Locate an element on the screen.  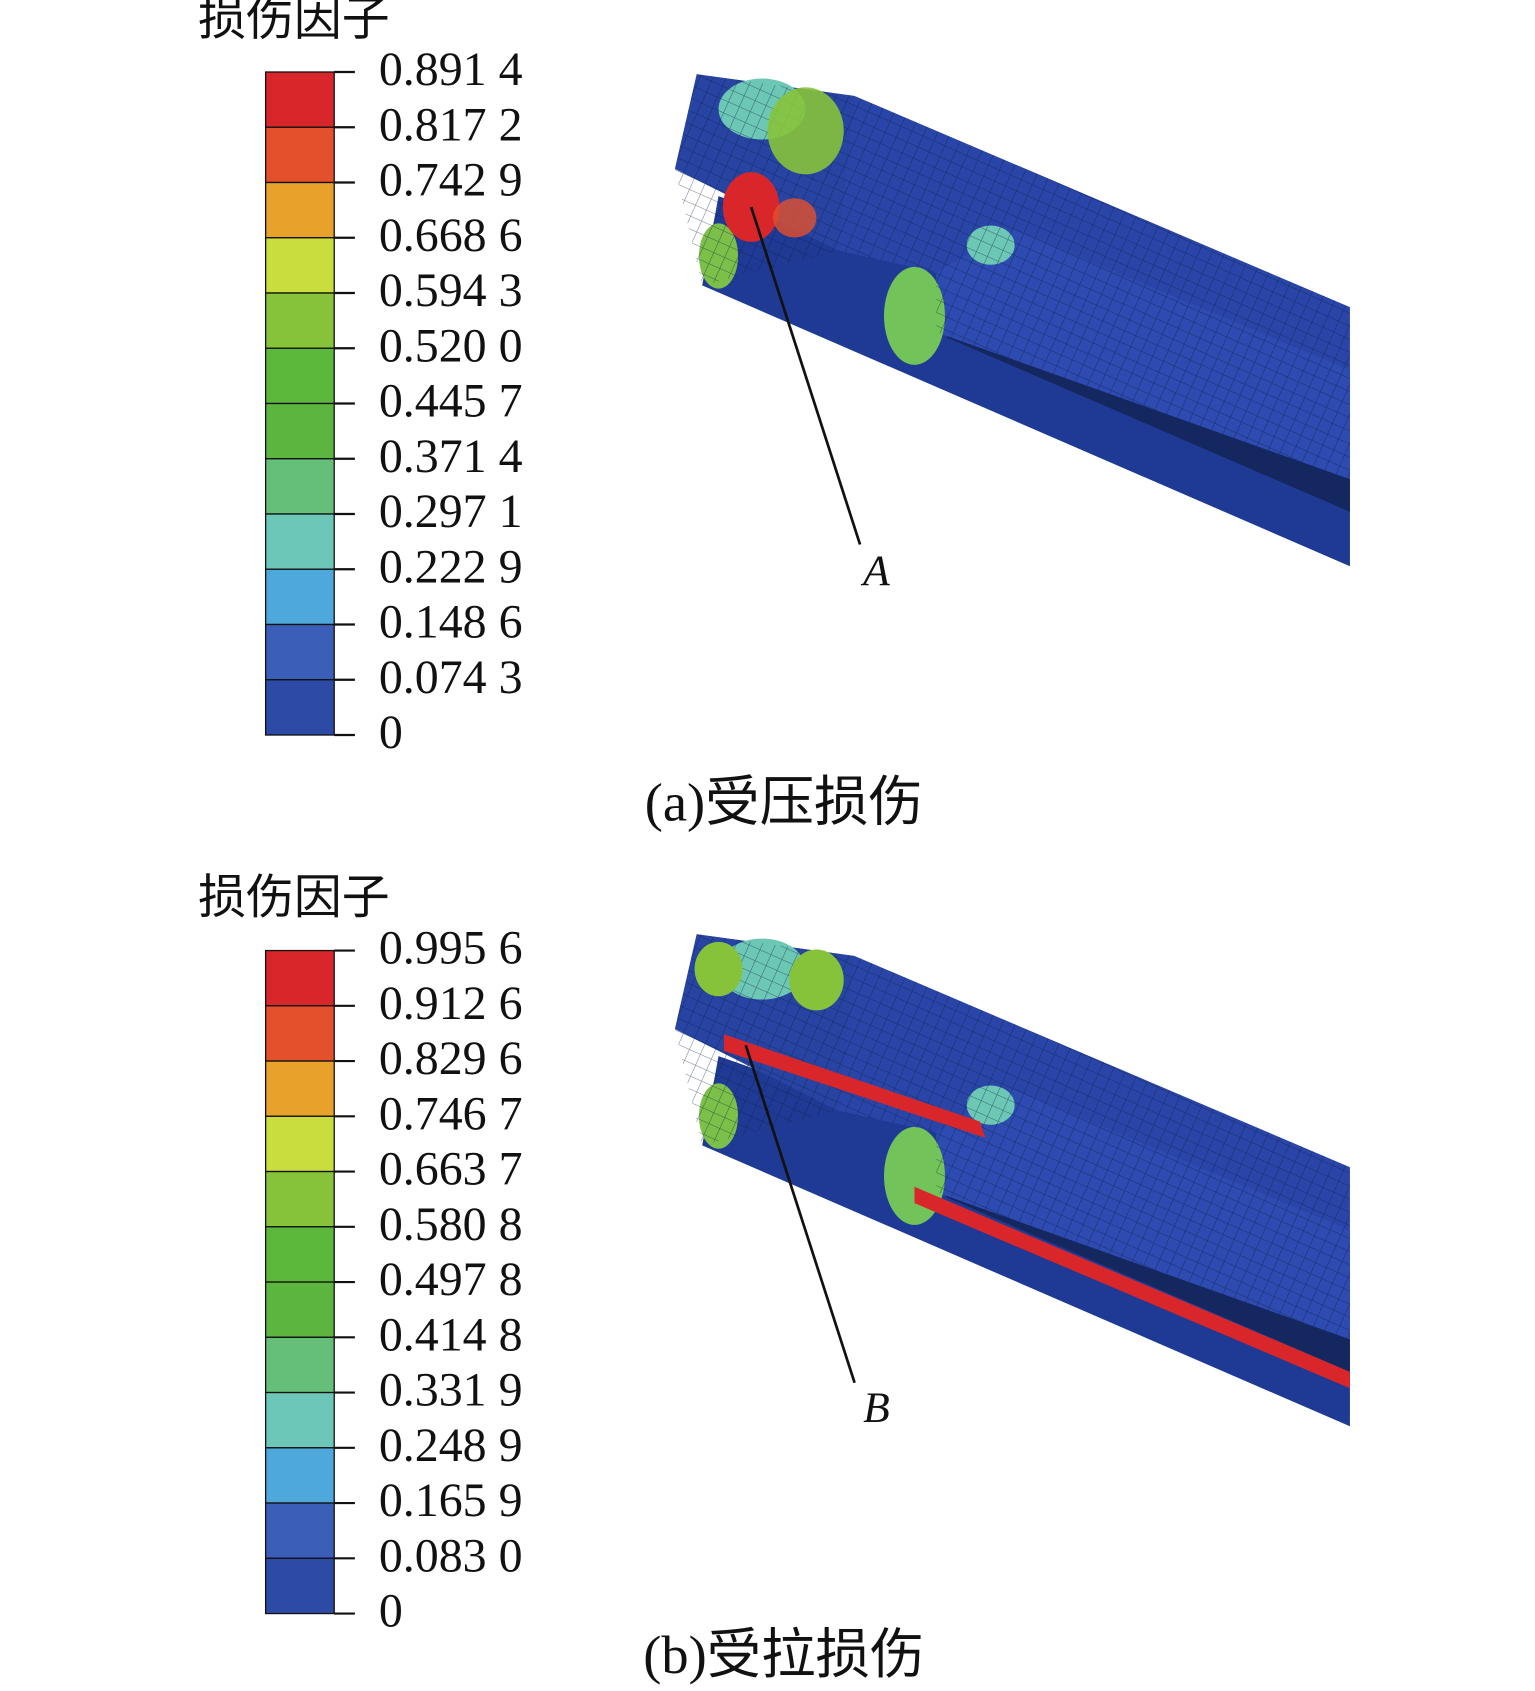
caption: (b)受拉损伤 is located at coordinates (783, 1654).